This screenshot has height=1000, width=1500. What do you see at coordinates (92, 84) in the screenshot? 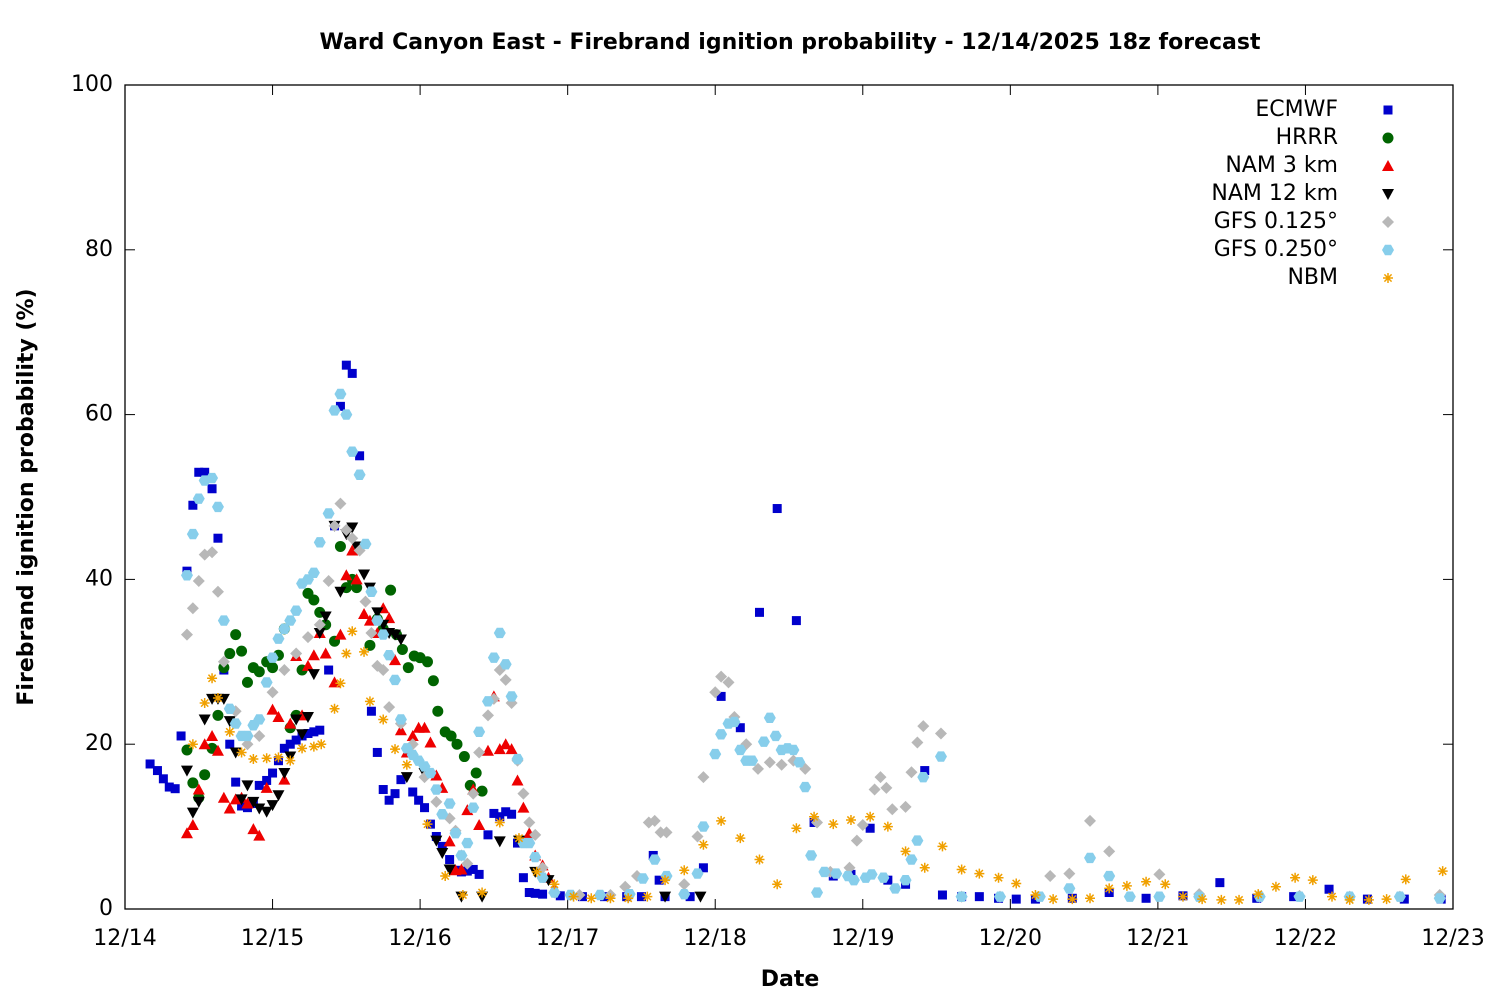
I see `y-tick-label: 100` at bounding box center [92, 84].